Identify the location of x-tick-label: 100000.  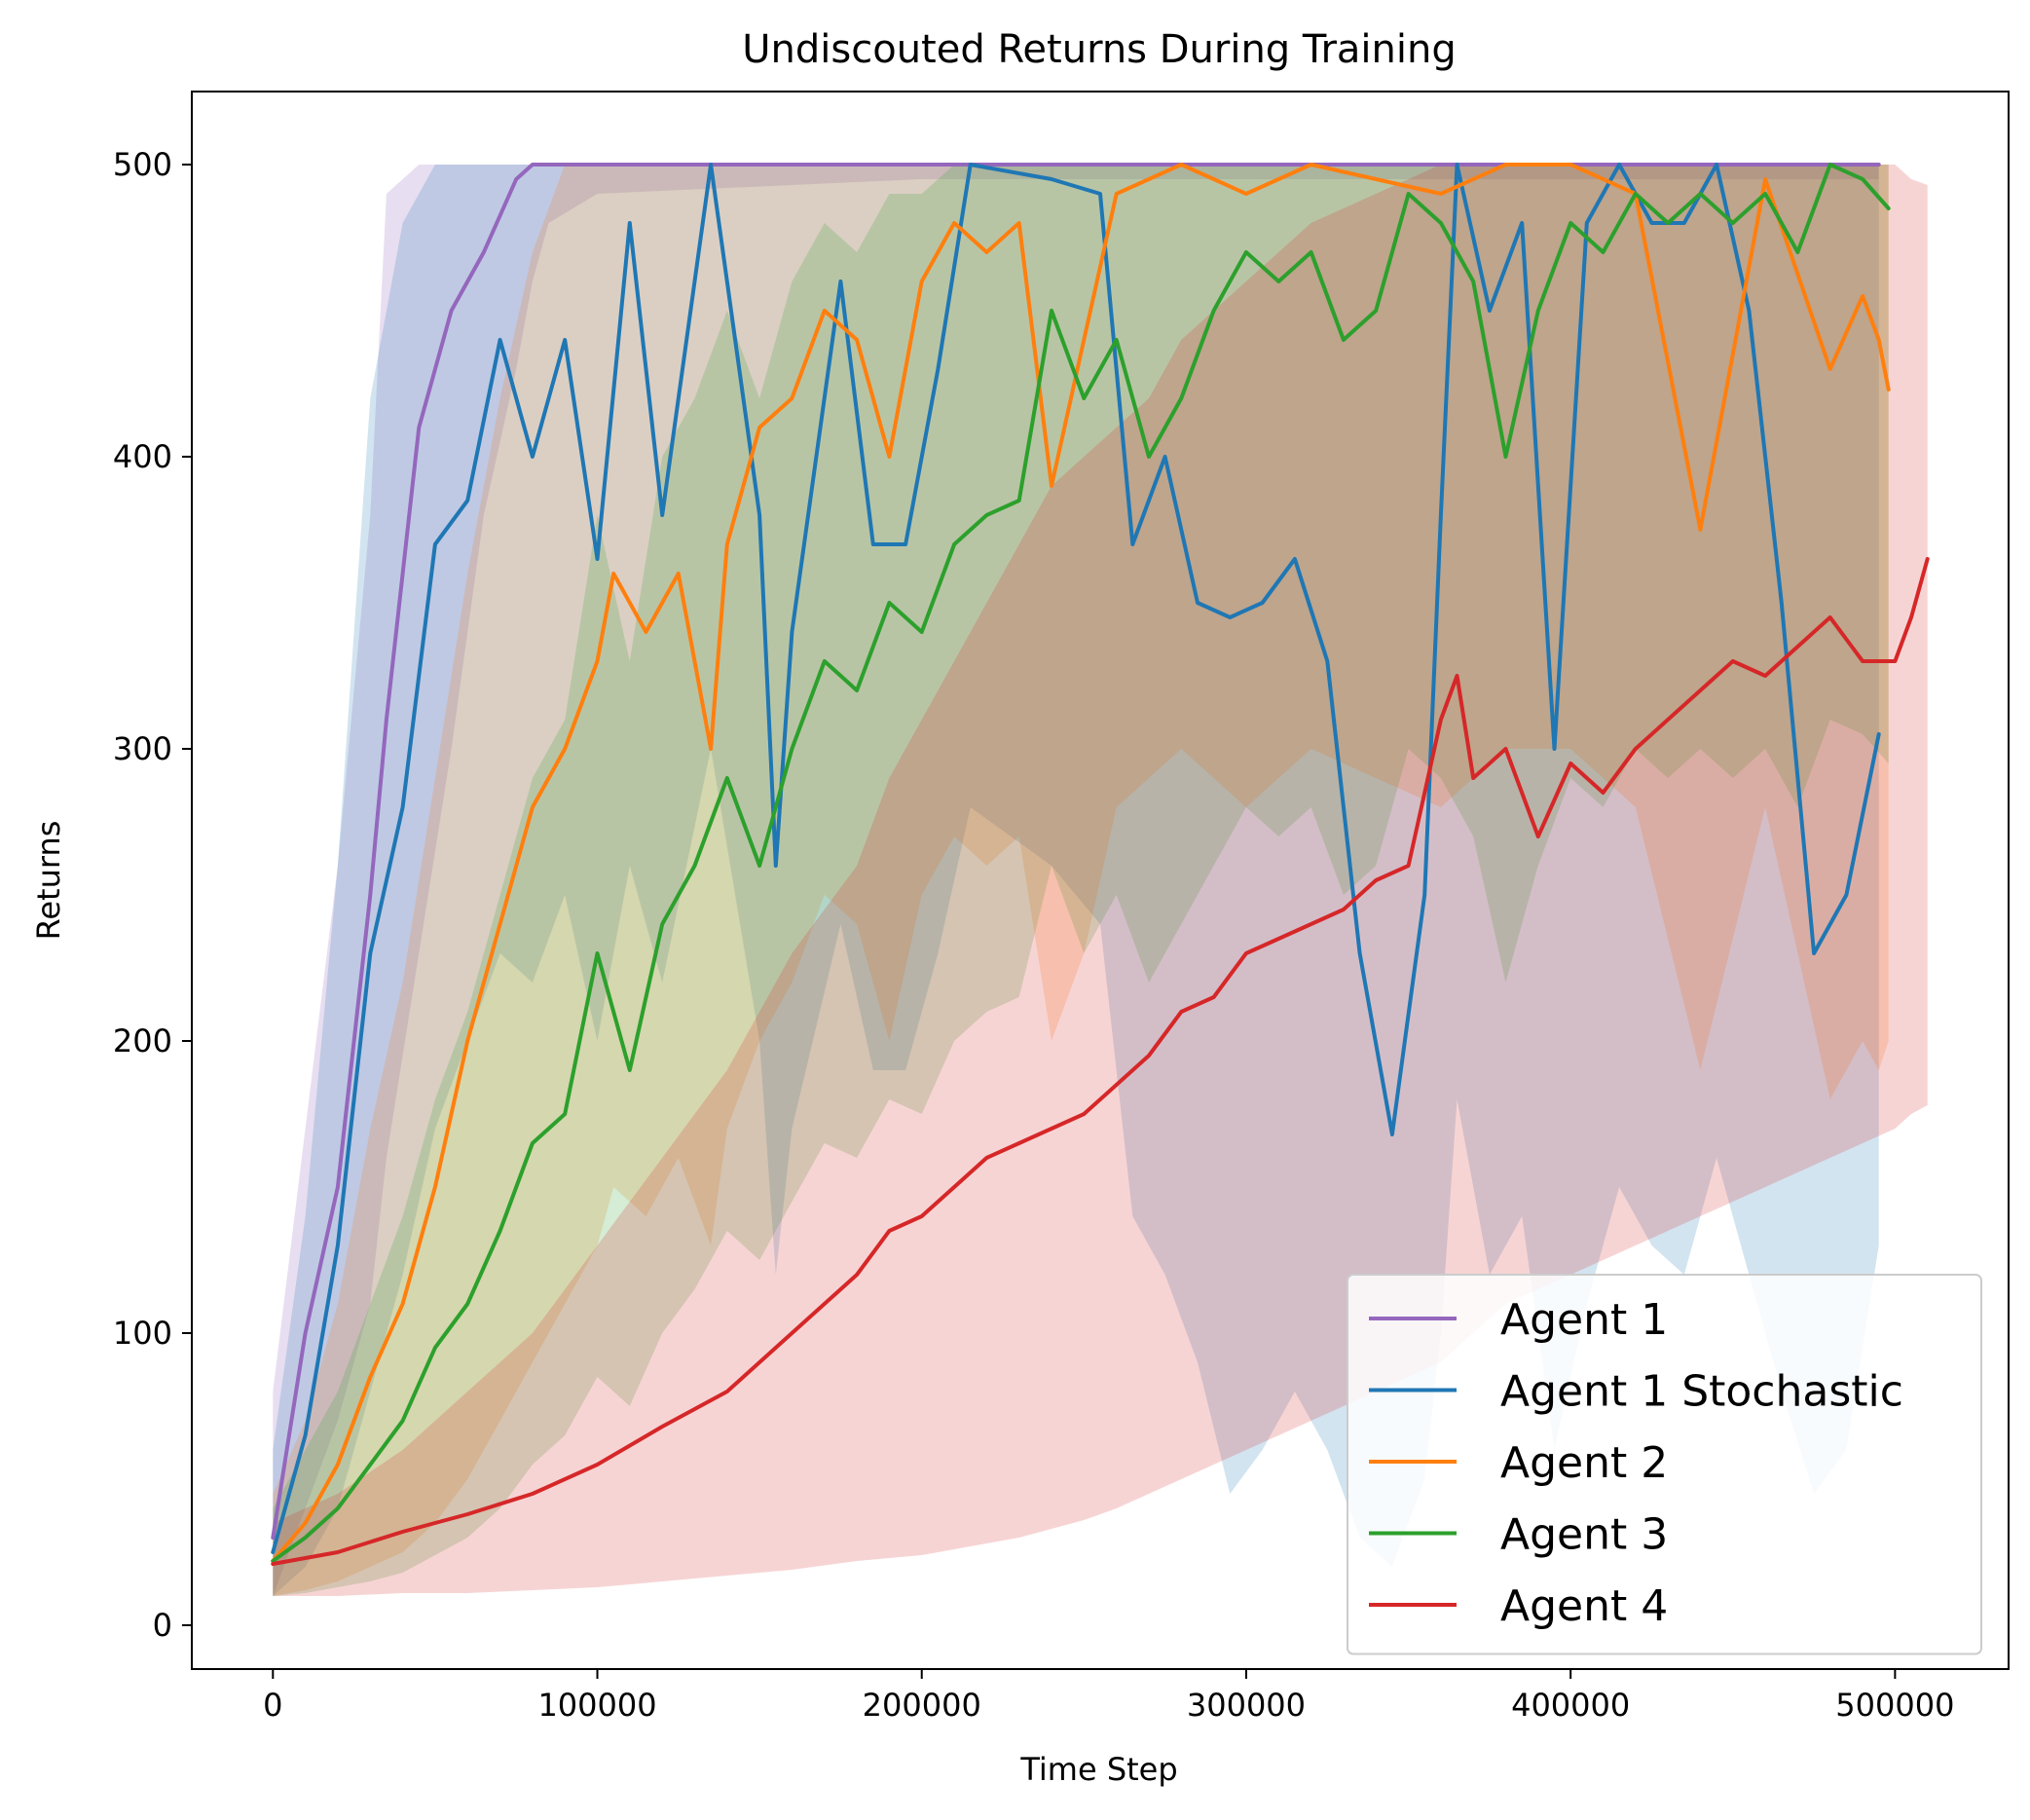
(596, 1705).